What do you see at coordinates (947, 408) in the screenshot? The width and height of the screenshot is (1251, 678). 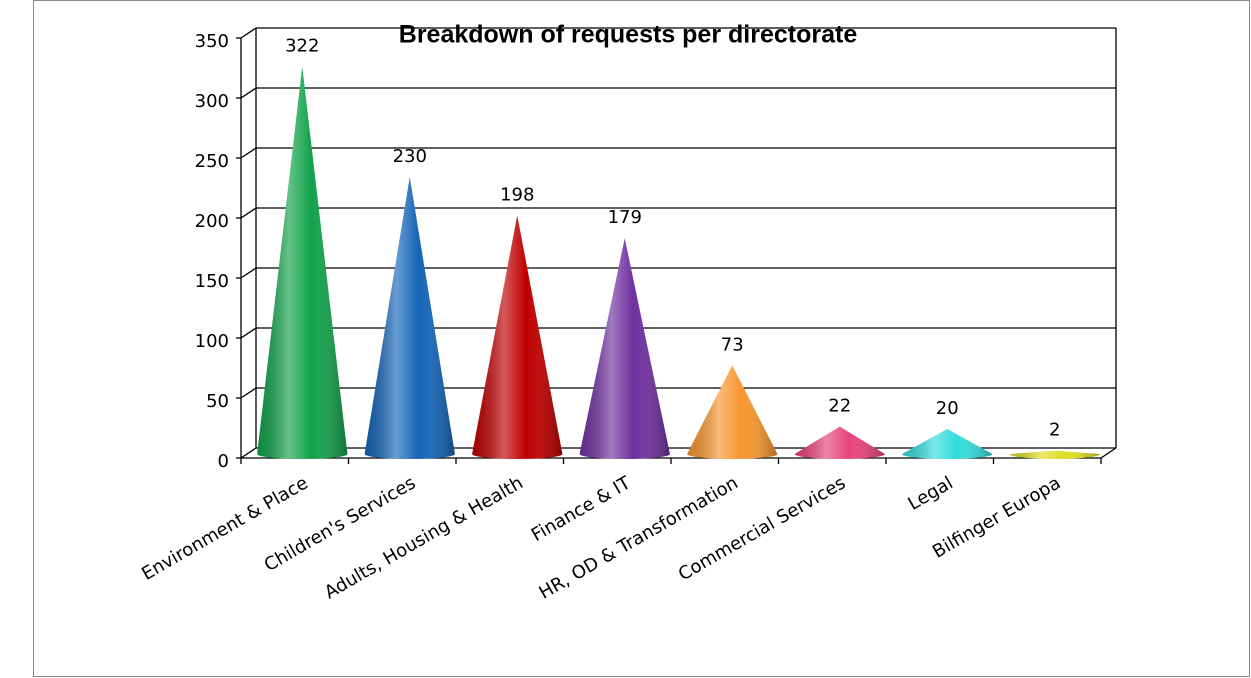 I see `value-label: 20` at bounding box center [947, 408].